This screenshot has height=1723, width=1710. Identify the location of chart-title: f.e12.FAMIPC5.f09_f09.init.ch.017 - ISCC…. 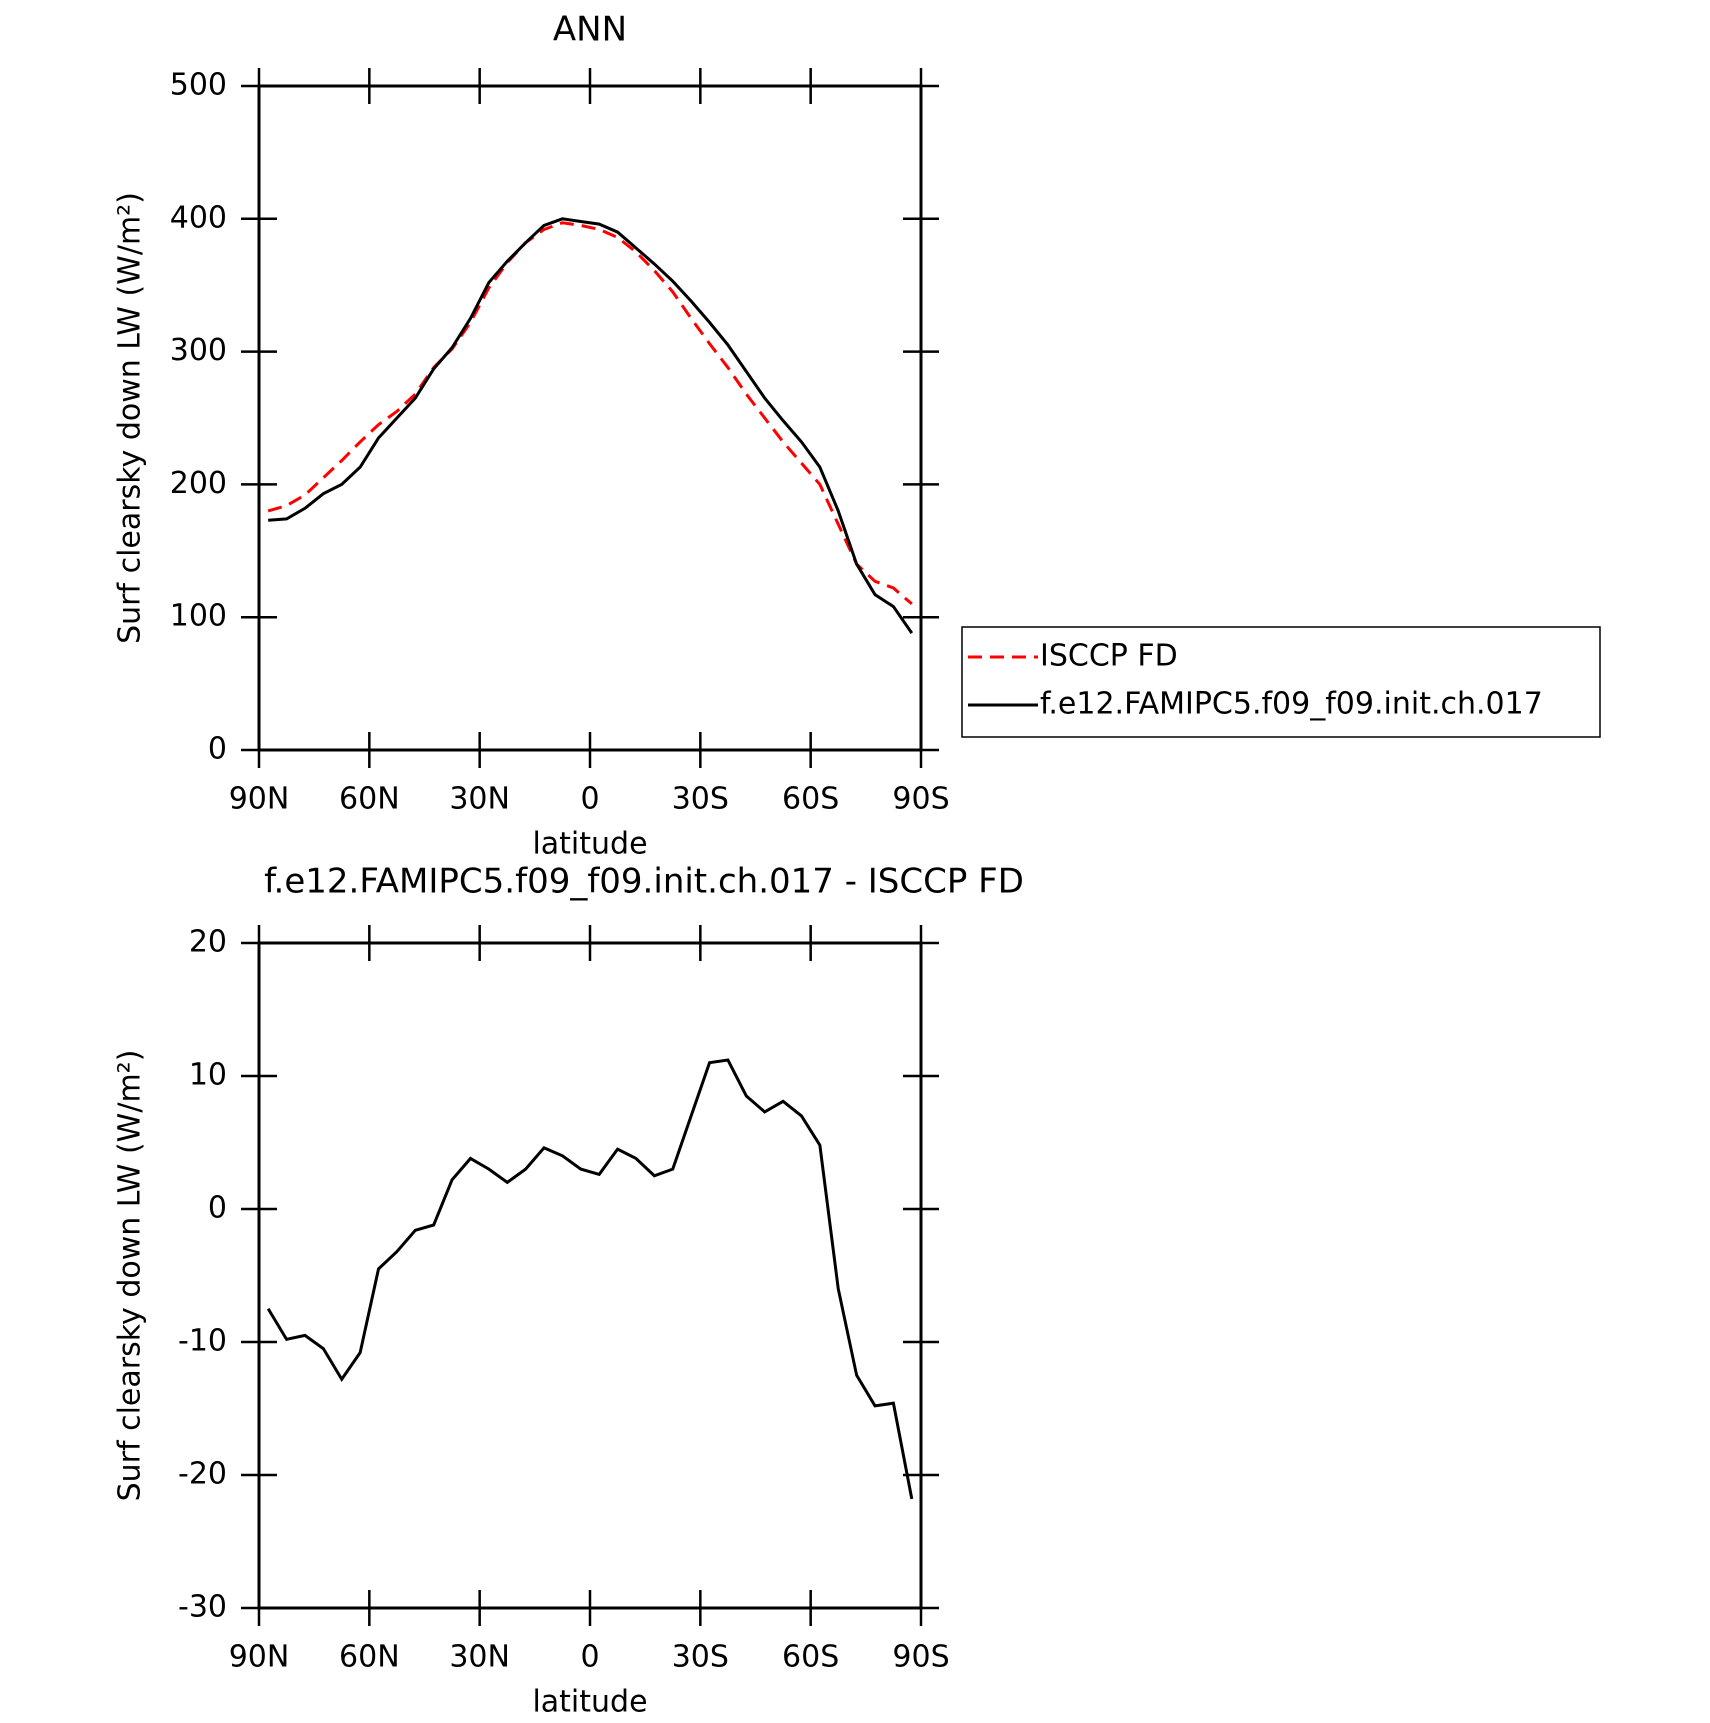
(644, 882).